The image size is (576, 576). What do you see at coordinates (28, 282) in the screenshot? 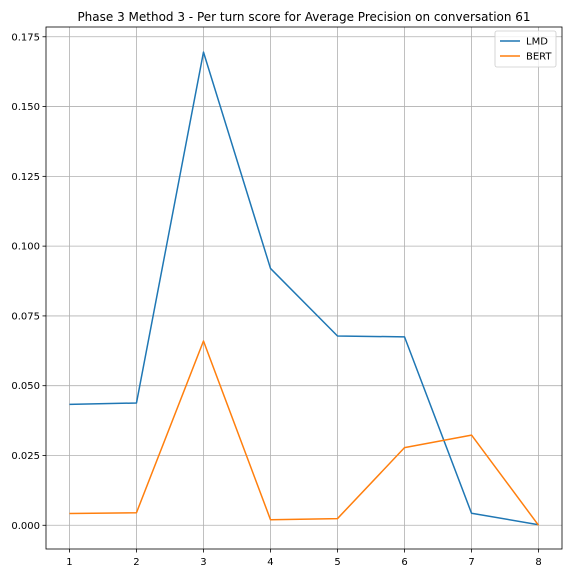
I see `y-axis: 0.000 0.025 0.050 0.075 0.100 0.125 0.150 0.175` at bounding box center [28, 282].